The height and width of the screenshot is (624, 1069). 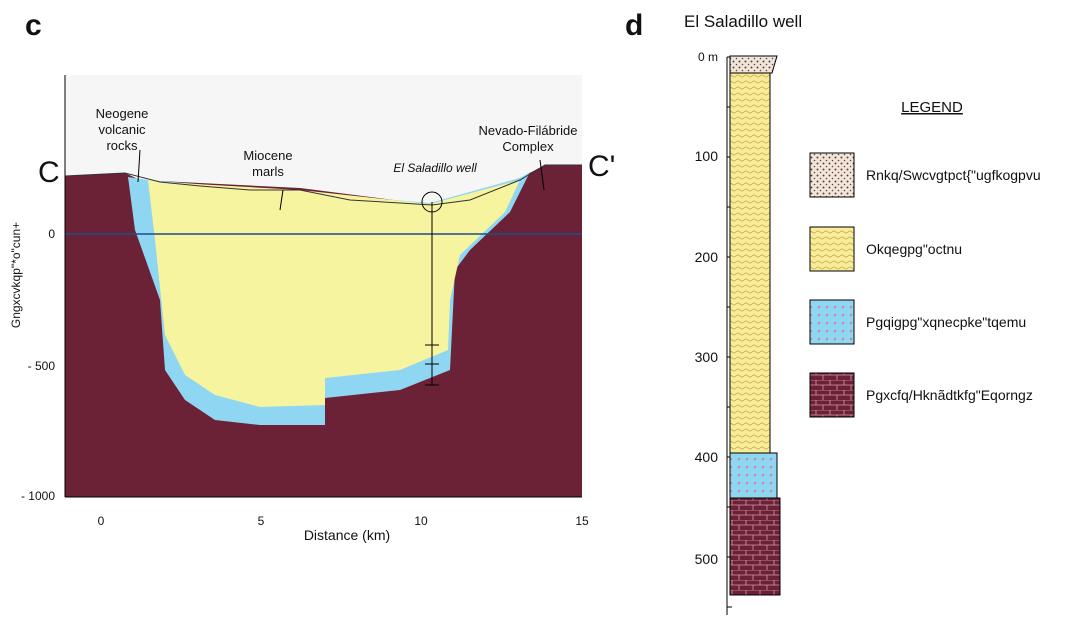 What do you see at coordinates (33, 25) in the screenshot?
I see `panel-letter: c` at bounding box center [33, 25].